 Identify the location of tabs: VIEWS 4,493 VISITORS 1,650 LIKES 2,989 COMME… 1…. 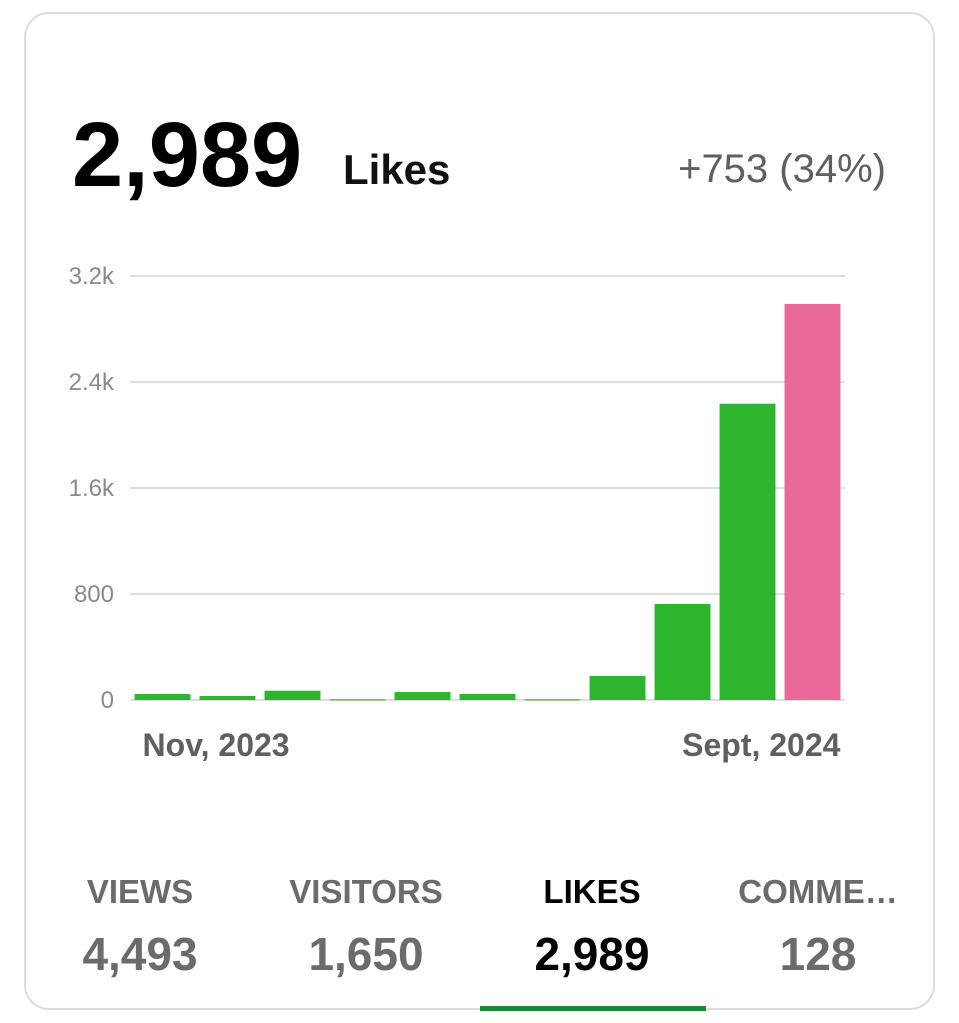
(490, 942).